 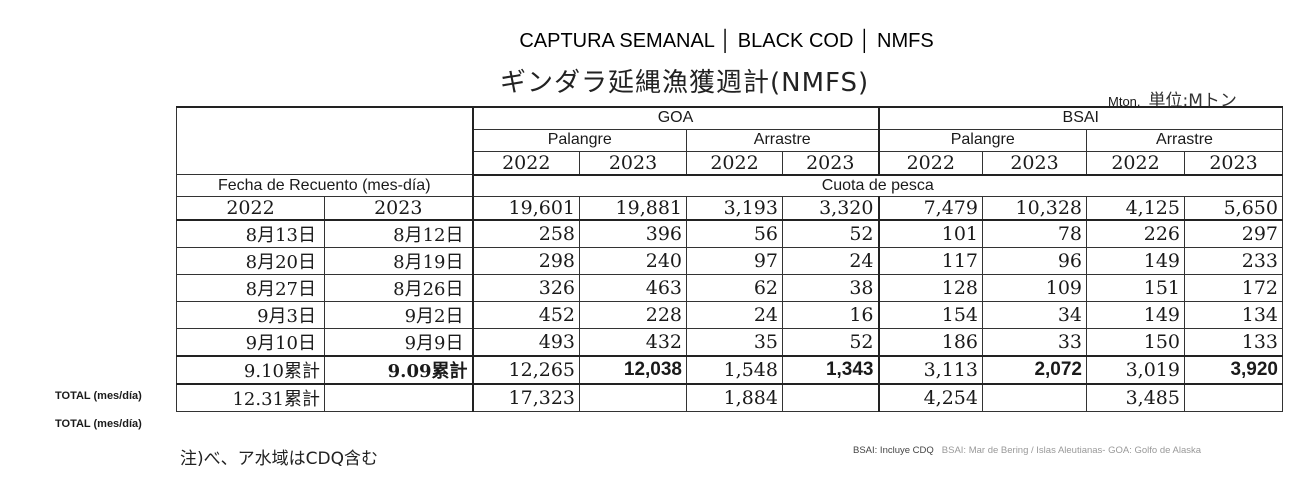 I want to click on catch-cell: 493, so click(x=526, y=342).